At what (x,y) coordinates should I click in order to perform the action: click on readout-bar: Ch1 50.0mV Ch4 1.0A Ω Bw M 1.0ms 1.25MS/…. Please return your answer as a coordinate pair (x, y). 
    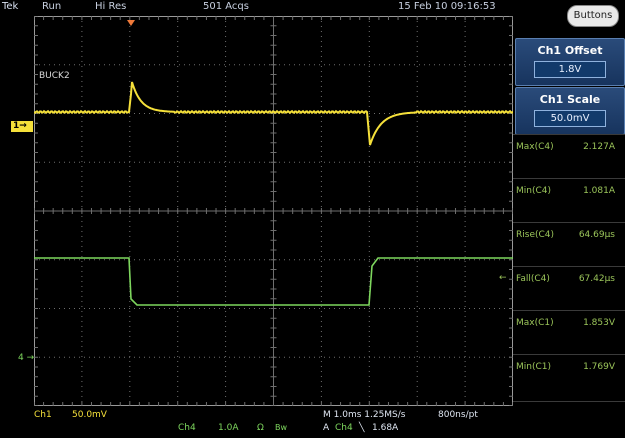
    Looking at the image, I should click on (256, 422).